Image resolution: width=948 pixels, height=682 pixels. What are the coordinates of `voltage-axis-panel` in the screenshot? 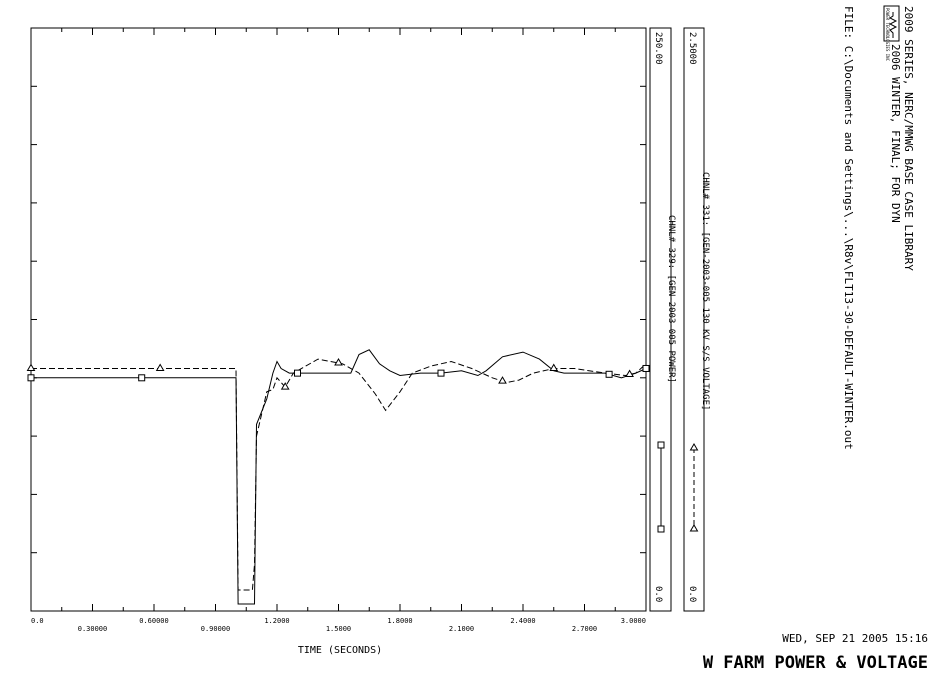 It's located at (694, 319).